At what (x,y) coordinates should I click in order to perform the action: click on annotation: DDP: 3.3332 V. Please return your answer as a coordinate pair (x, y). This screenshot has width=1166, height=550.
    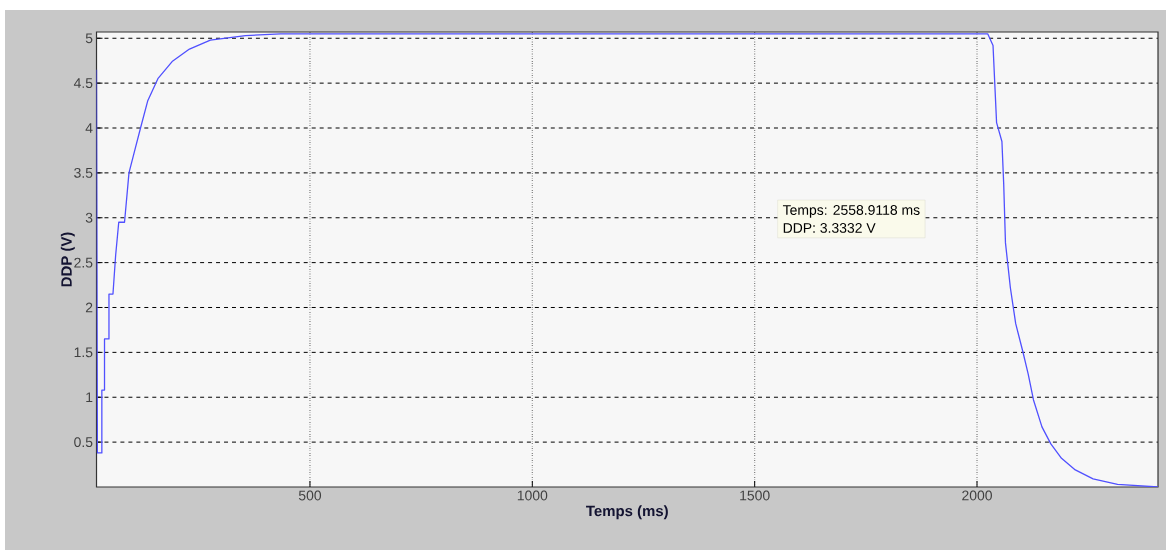
    Looking at the image, I should click on (829, 227).